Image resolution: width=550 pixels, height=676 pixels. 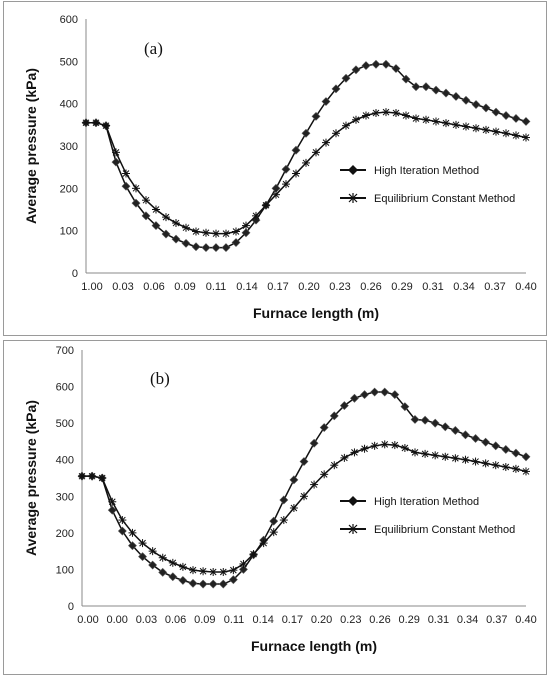 What do you see at coordinates (426, 502) in the screenshot?
I see `legend-label-high-iteration: High Iteration Method` at bounding box center [426, 502].